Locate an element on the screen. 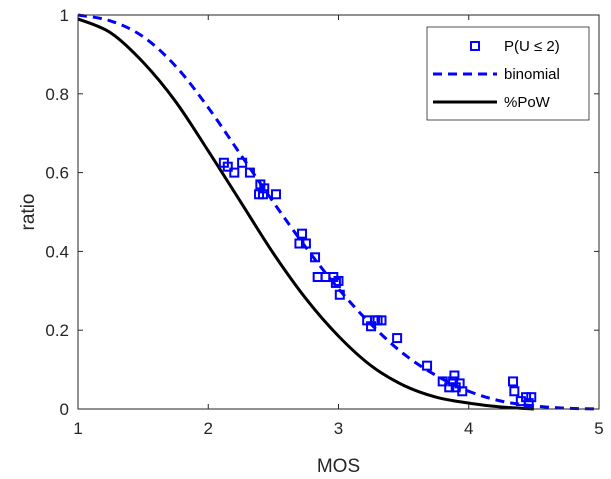 The height and width of the screenshot is (479, 611). y-tick-label: 1 is located at coordinates (64, 15).